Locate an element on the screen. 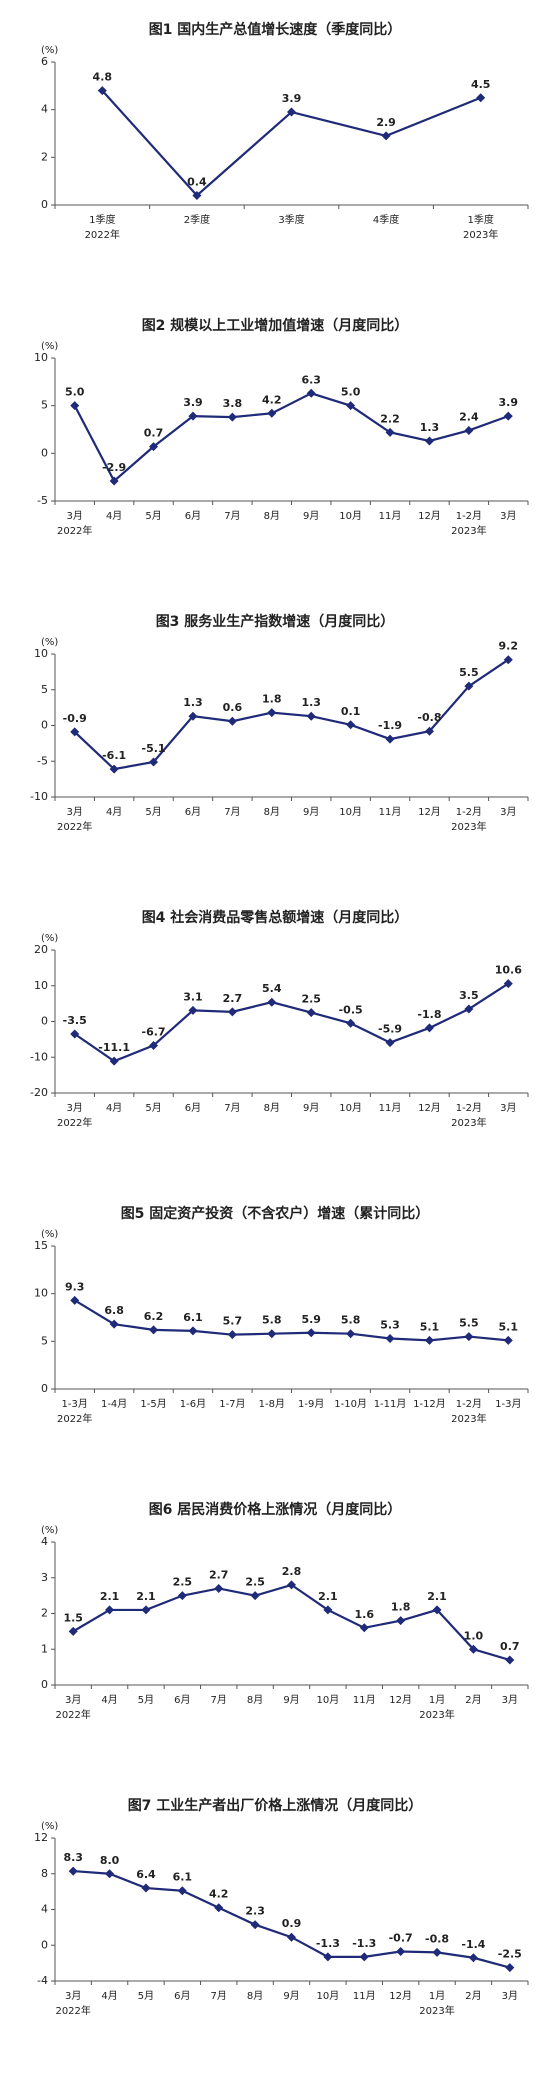  chart-title: 图6 居民消费价格上涨情况（月度同比） is located at coordinates (275, 1509).